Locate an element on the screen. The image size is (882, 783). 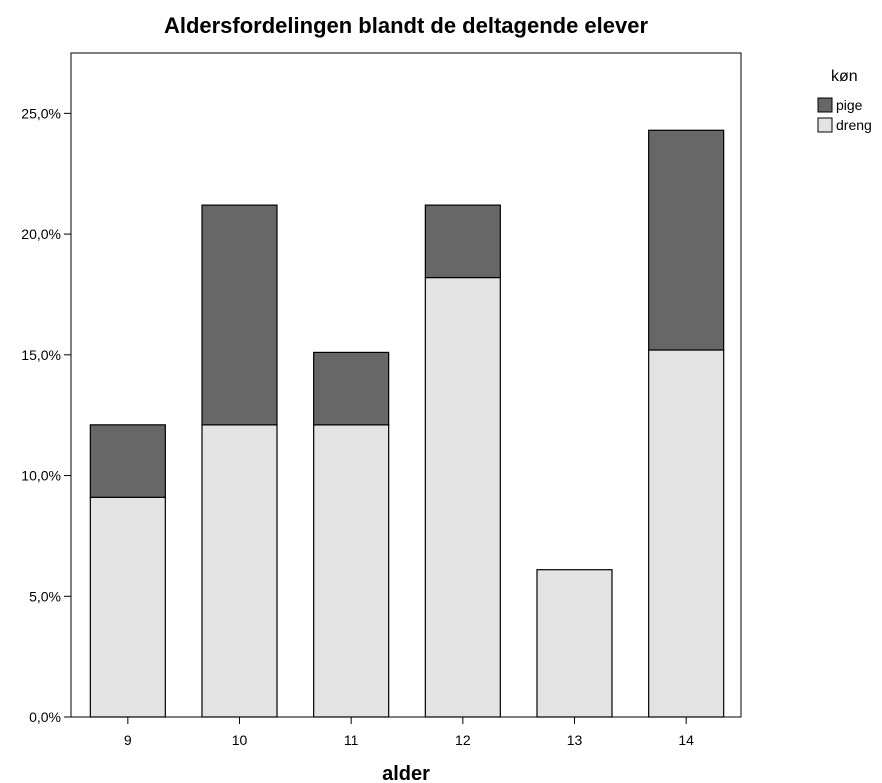
y-tick-label: 5,0% is located at coordinates (45, 596).